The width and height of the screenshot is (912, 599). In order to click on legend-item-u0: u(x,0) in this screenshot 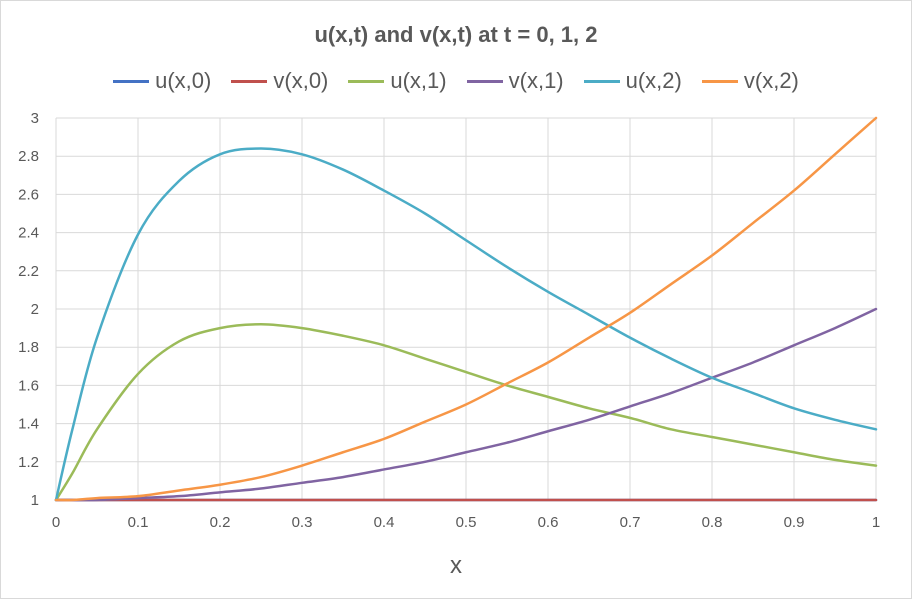, I will do `click(162, 81)`.